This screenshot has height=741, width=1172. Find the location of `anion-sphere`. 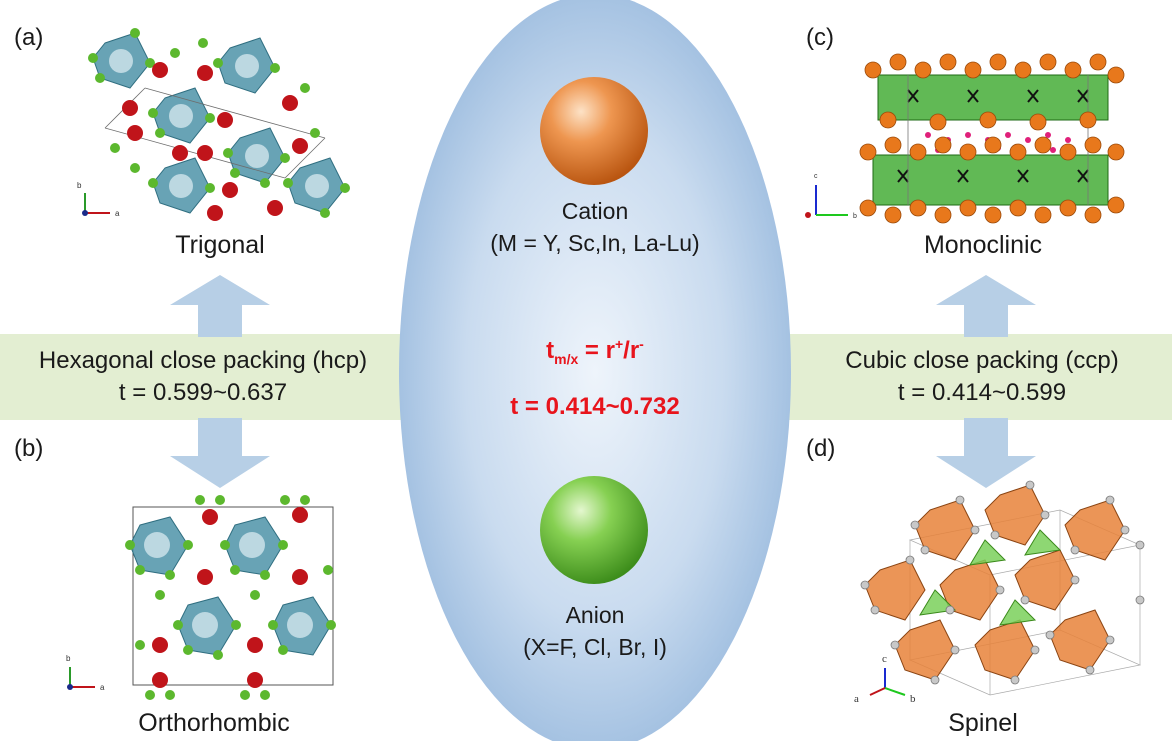

anion-sphere is located at coordinates (594, 530).